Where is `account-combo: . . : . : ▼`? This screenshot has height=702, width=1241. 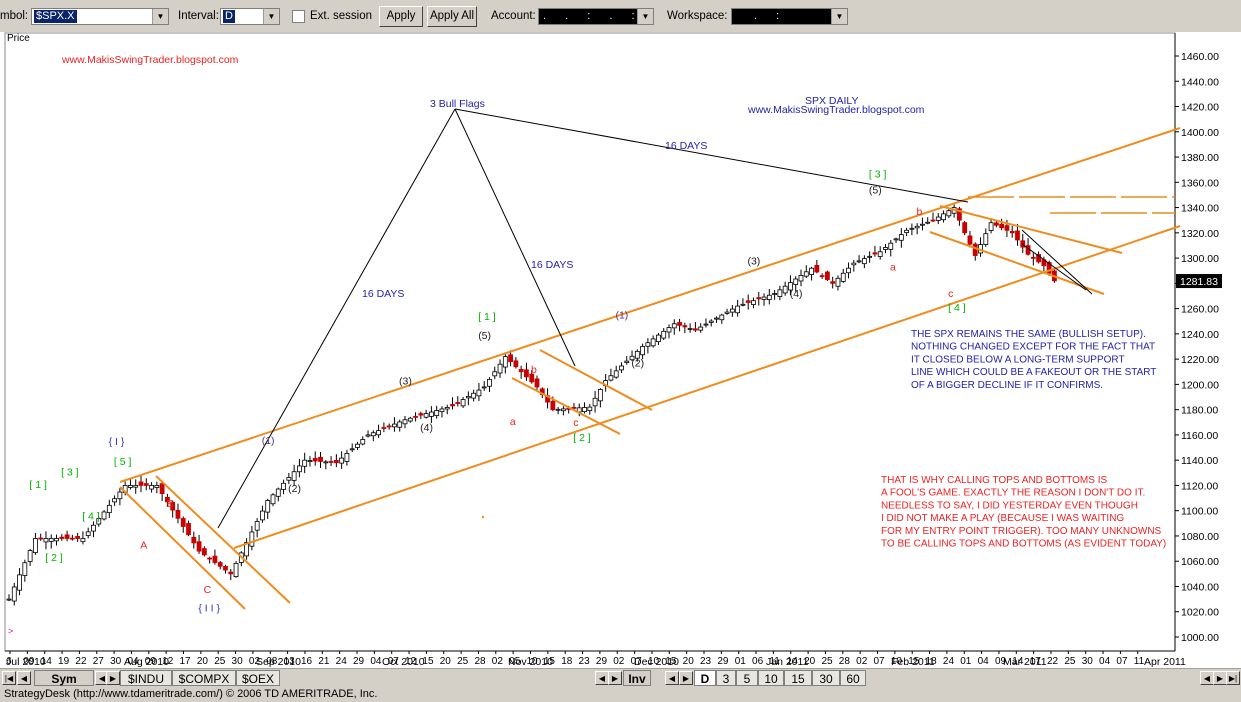
account-combo: . . : . : ▼ is located at coordinates (596, 16).